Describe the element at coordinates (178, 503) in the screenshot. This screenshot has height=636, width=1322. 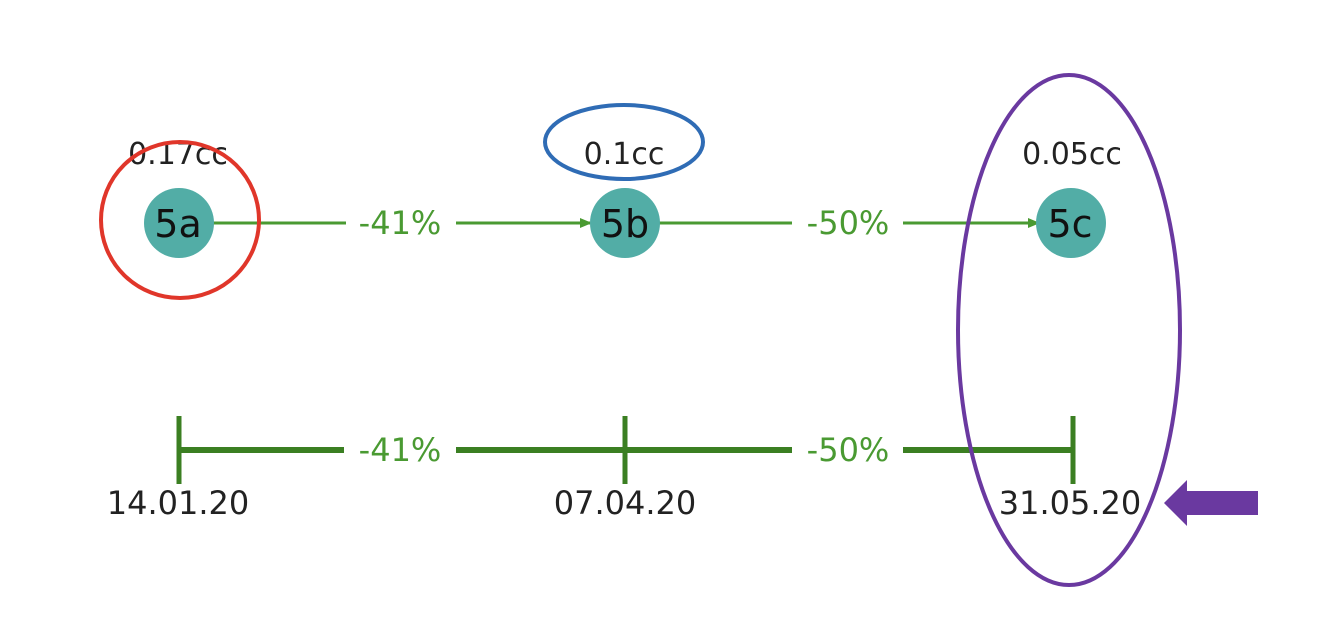
I see `timeline-date-1: 14.01.20` at that location.